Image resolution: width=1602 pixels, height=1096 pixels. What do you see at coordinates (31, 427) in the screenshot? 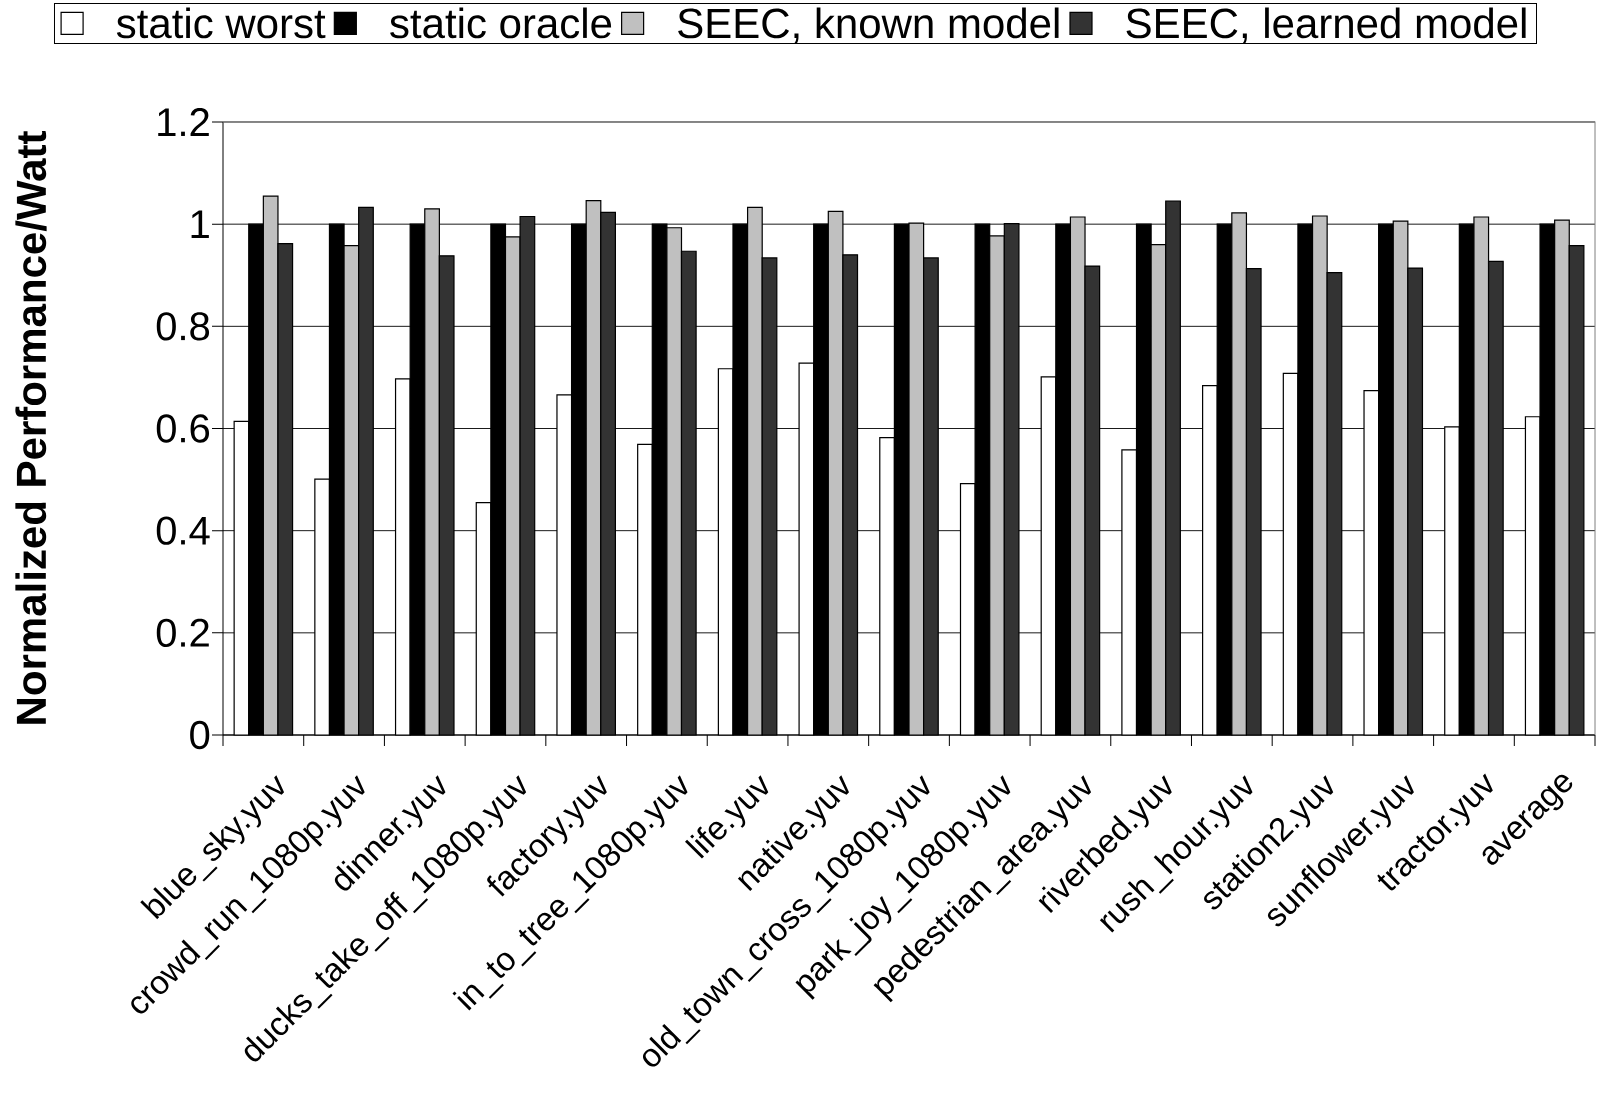
I see `y-axis-title: Normalized Performance/Watt` at bounding box center [31, 427].